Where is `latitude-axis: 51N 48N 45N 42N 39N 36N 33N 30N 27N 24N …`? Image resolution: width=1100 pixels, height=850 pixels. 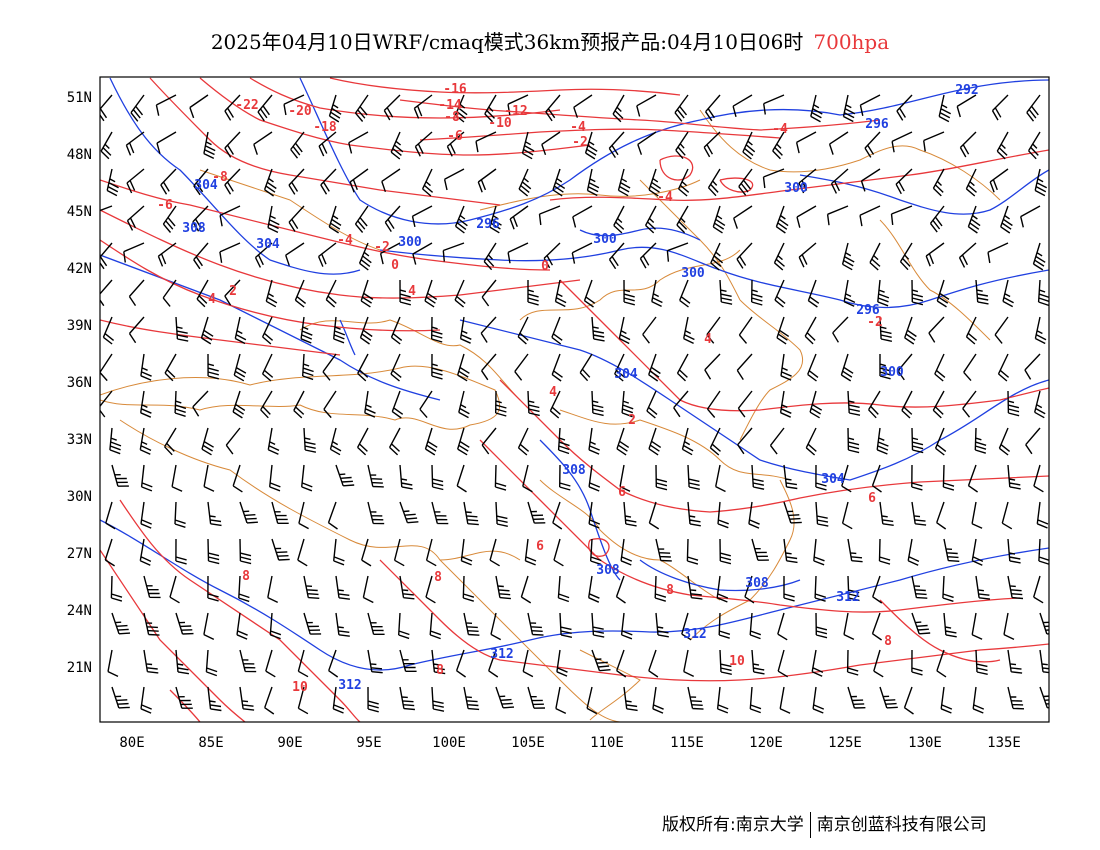
latitude-axis: 51N 48N 45N 42N 39N 36N 33N 30N 27N 24N … is located at coordinates (79, 383).